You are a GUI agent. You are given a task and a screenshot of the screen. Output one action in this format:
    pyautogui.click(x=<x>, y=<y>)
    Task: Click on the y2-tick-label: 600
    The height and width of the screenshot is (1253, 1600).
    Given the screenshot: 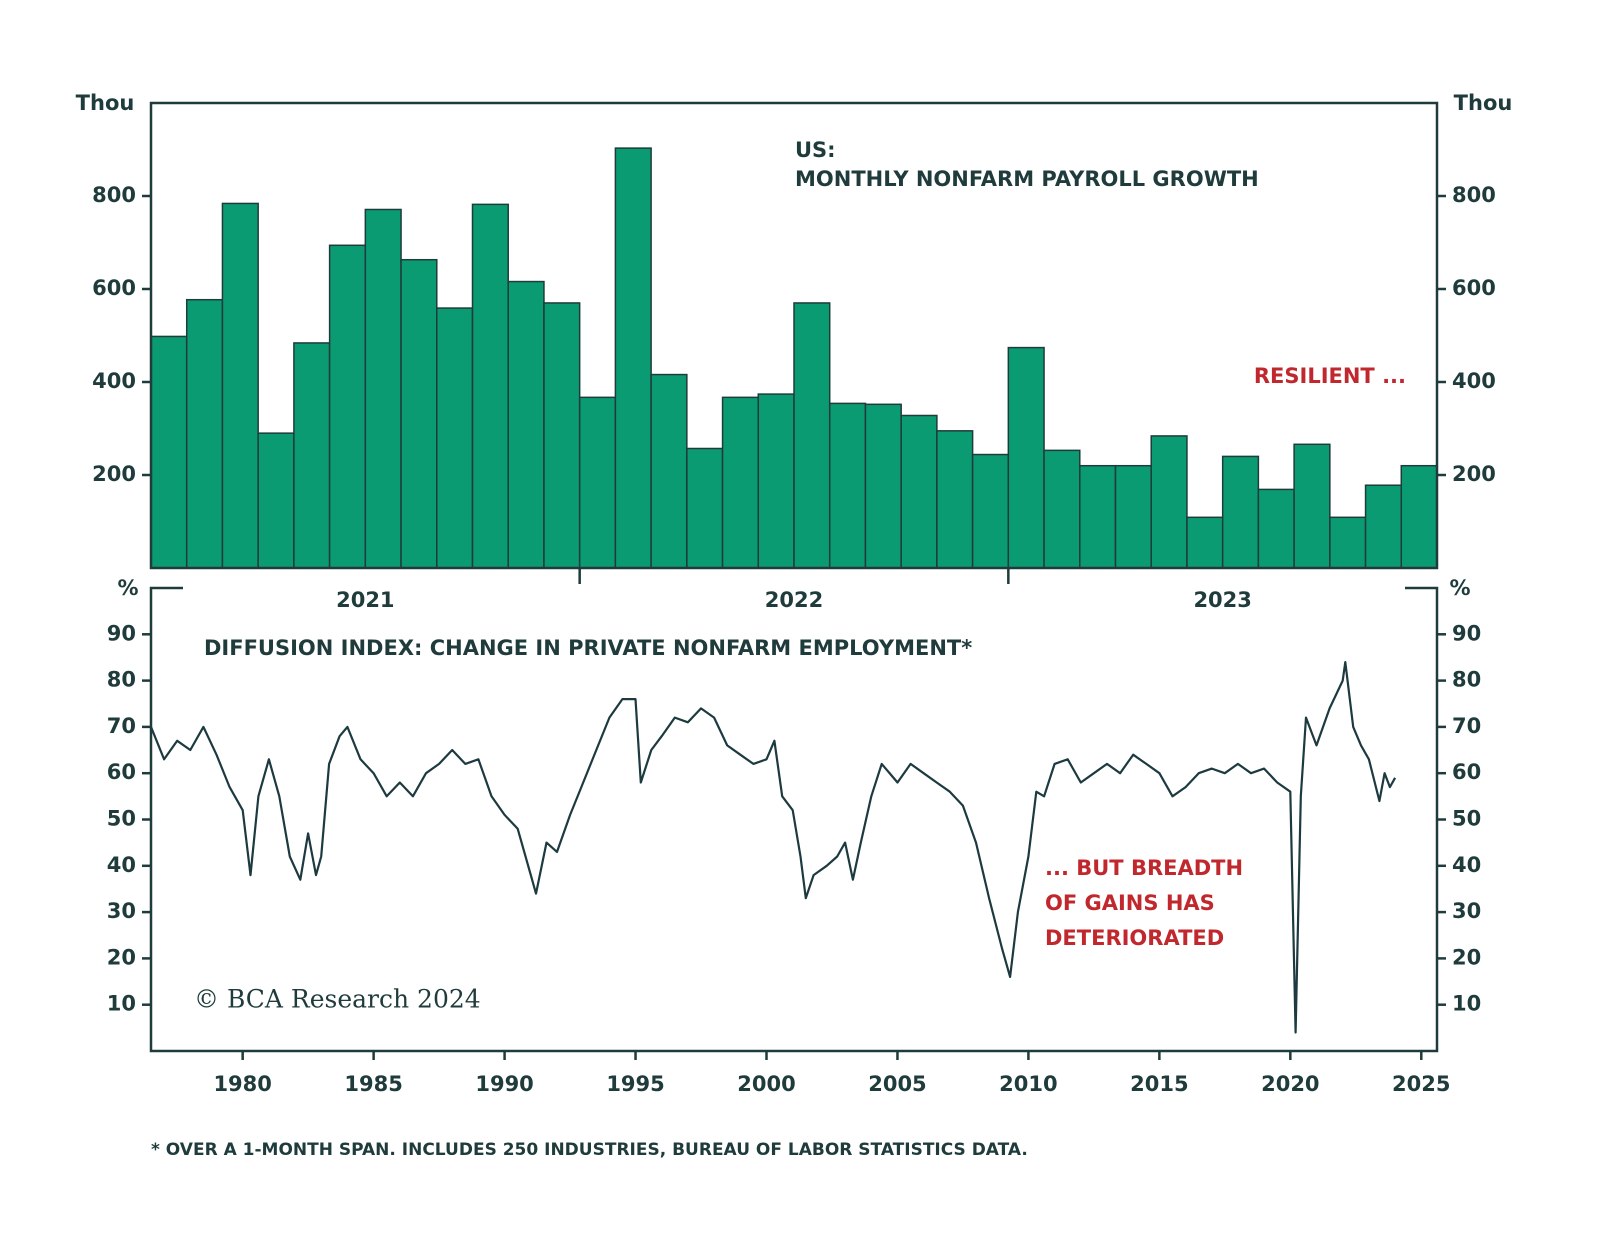 What is the action you would take?
    pyautogui.click(x=1474, y=288)
    